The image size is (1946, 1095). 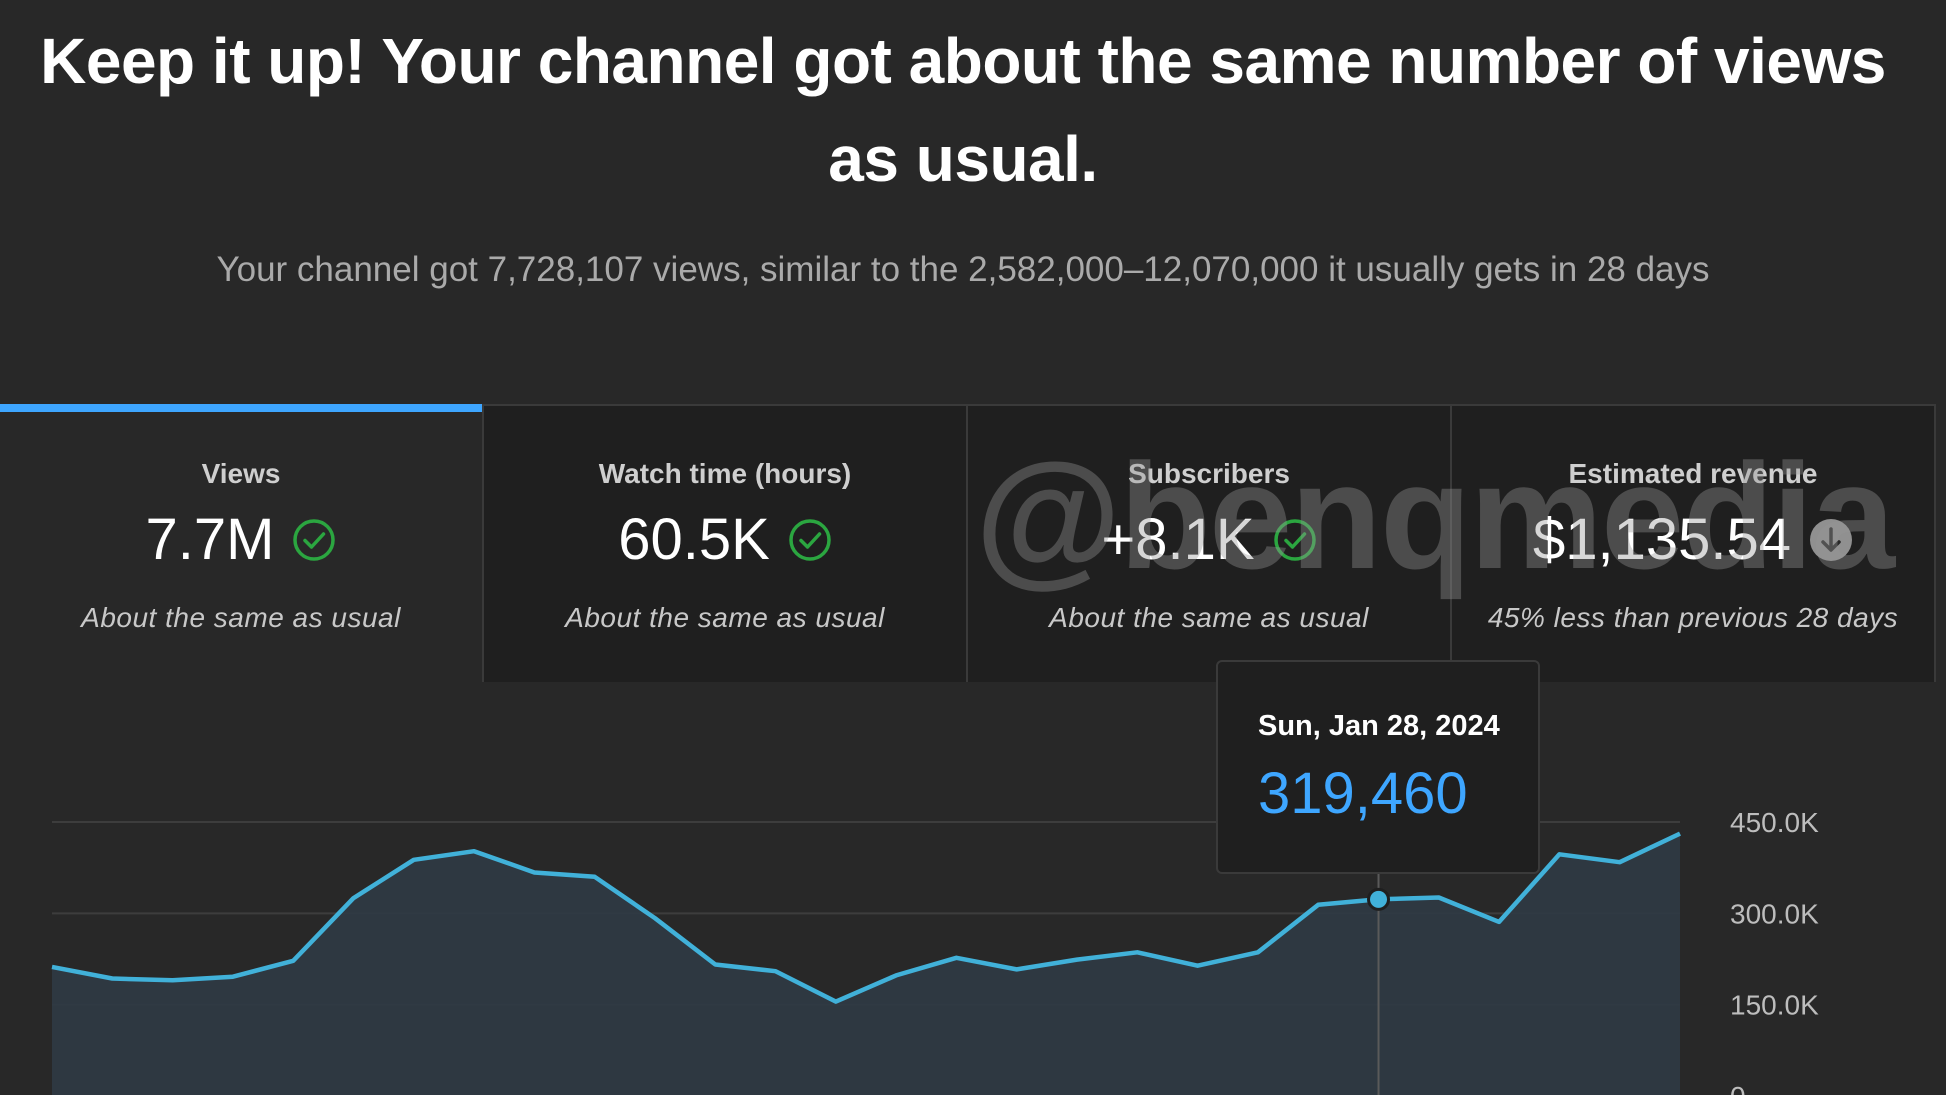 What do you see at coordinates (1774, 1005) in the screenshot?
I see `y-tick-label: 150.0K` at bounding box center [1774, 1005].